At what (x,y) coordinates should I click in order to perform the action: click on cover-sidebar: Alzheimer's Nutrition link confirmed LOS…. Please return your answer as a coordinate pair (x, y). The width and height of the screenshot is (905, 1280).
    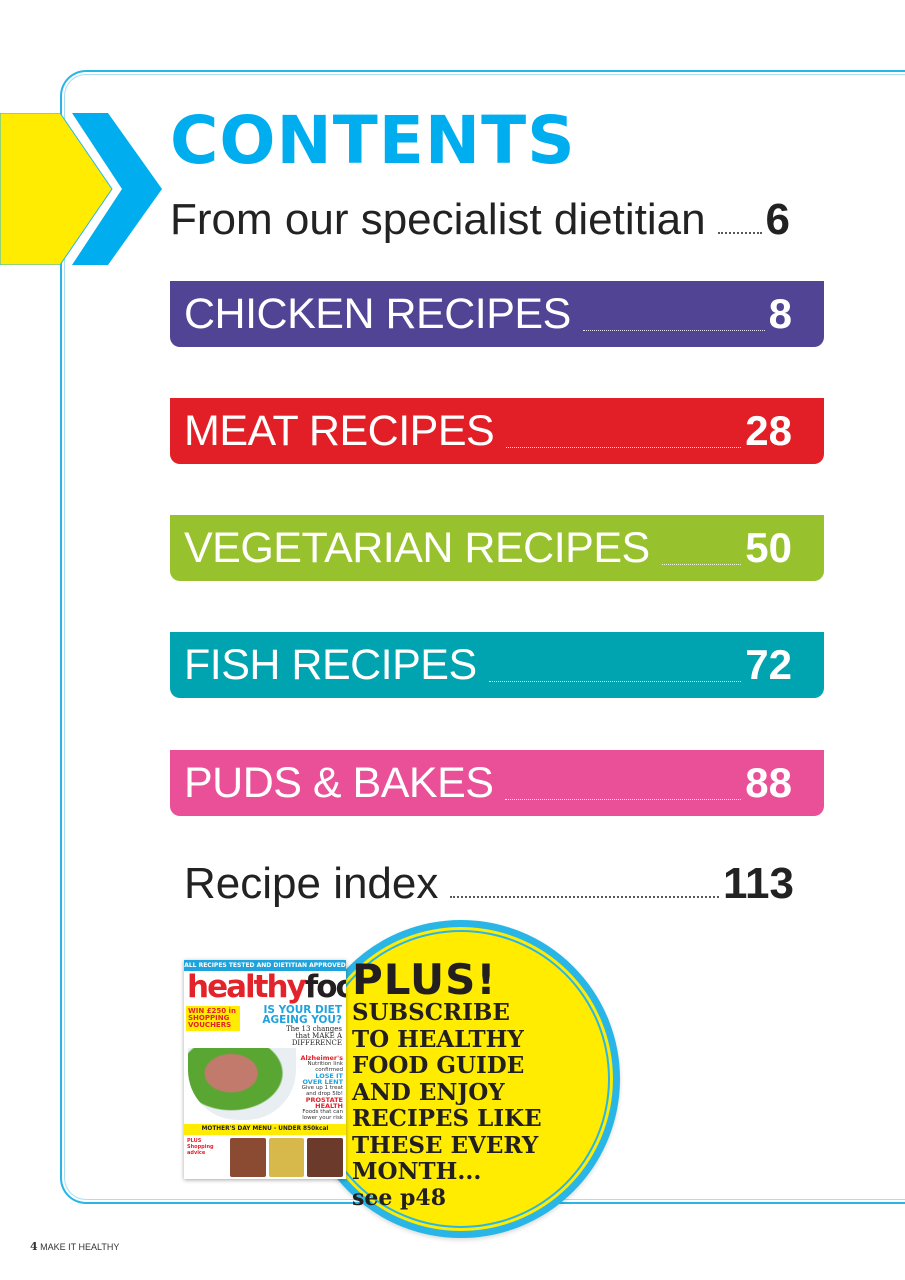
    Looking at the image, I should click on (320, 1088).